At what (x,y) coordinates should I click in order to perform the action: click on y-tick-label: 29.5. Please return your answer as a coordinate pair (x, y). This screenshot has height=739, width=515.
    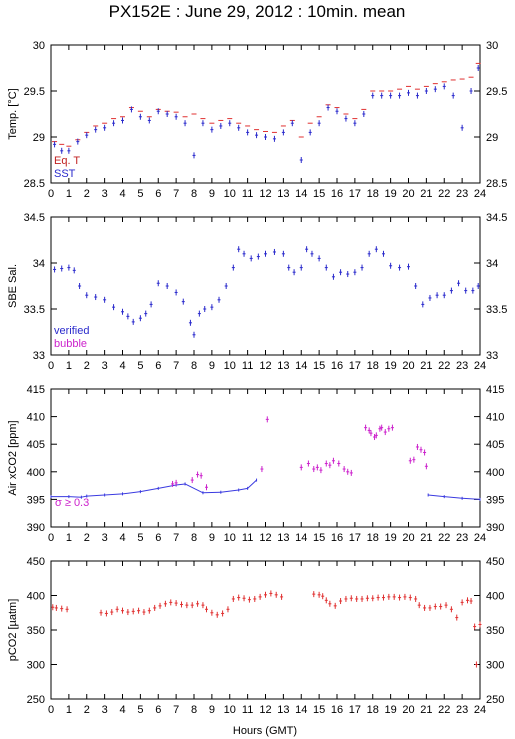
    Looking at the image, I should click on (496, 92).